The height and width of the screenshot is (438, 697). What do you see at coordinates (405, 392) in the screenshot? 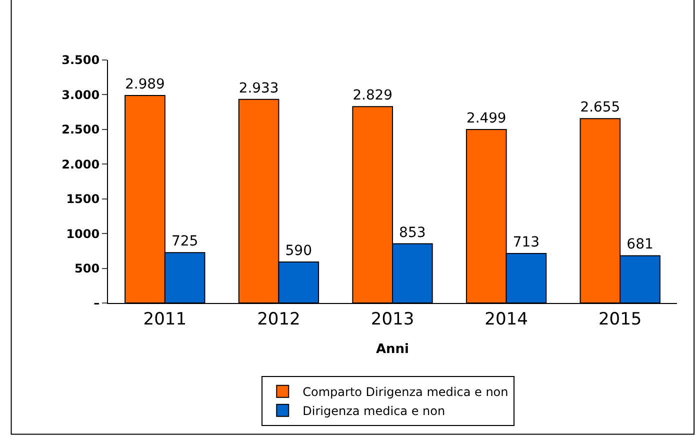
I see `legend-label: Comparto Dirigenza medica e non` at bounding box center [405, 392].